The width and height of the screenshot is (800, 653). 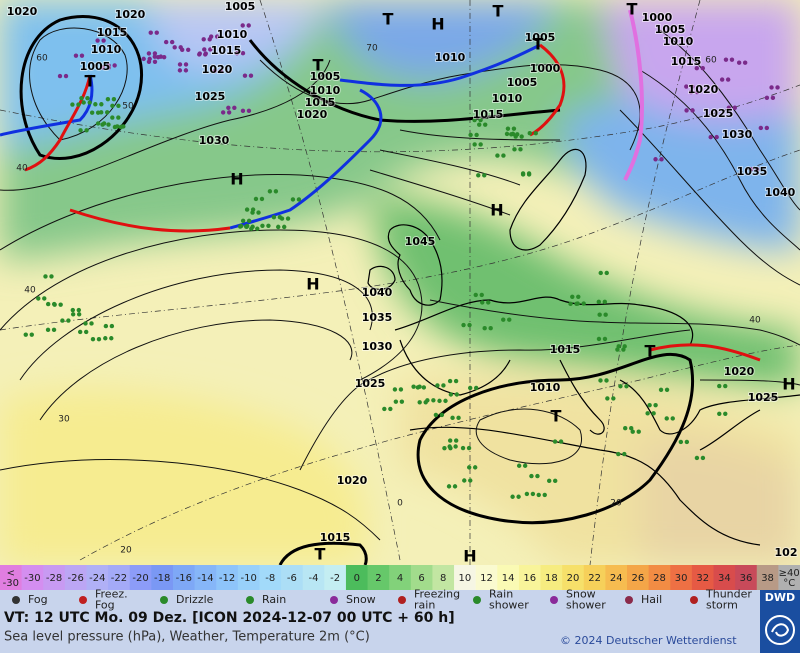 What do you see at coordinates (140, 578) in the screenshot?
I see `scale-label: -20` at bounding box center [140, 578].